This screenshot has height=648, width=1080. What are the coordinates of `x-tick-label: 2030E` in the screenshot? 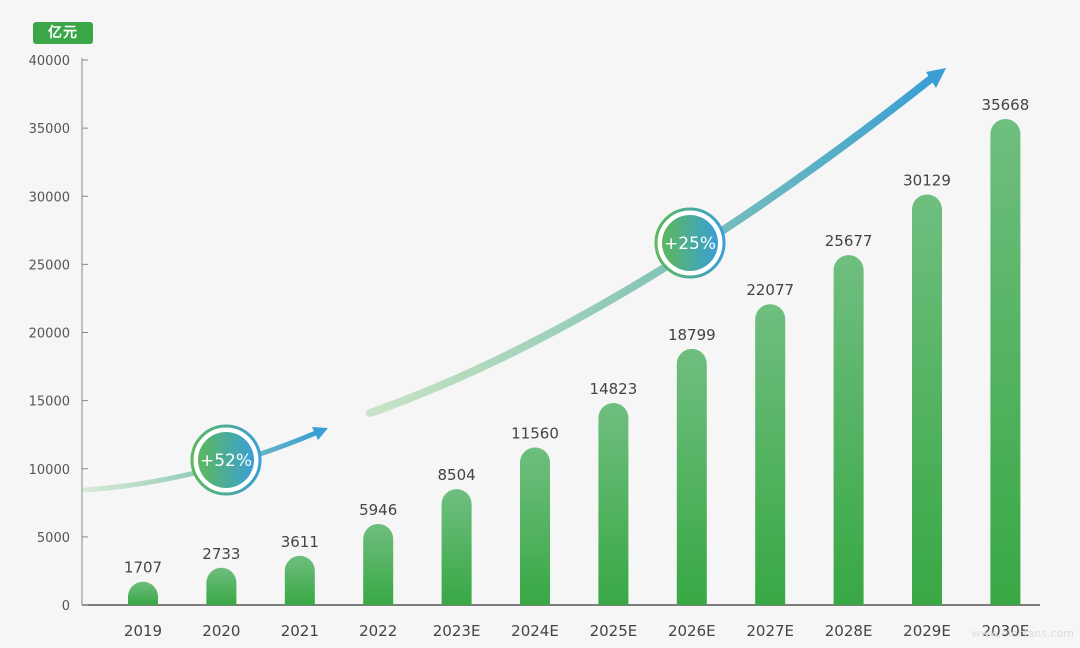 It's located at (1006, 631).